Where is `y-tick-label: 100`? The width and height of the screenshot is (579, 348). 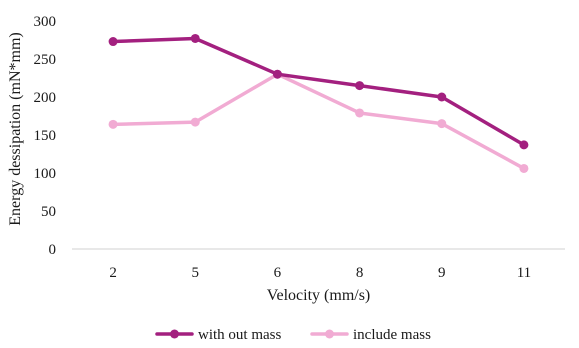 y-tick-label: 100 is located at coordinates (45, 174).